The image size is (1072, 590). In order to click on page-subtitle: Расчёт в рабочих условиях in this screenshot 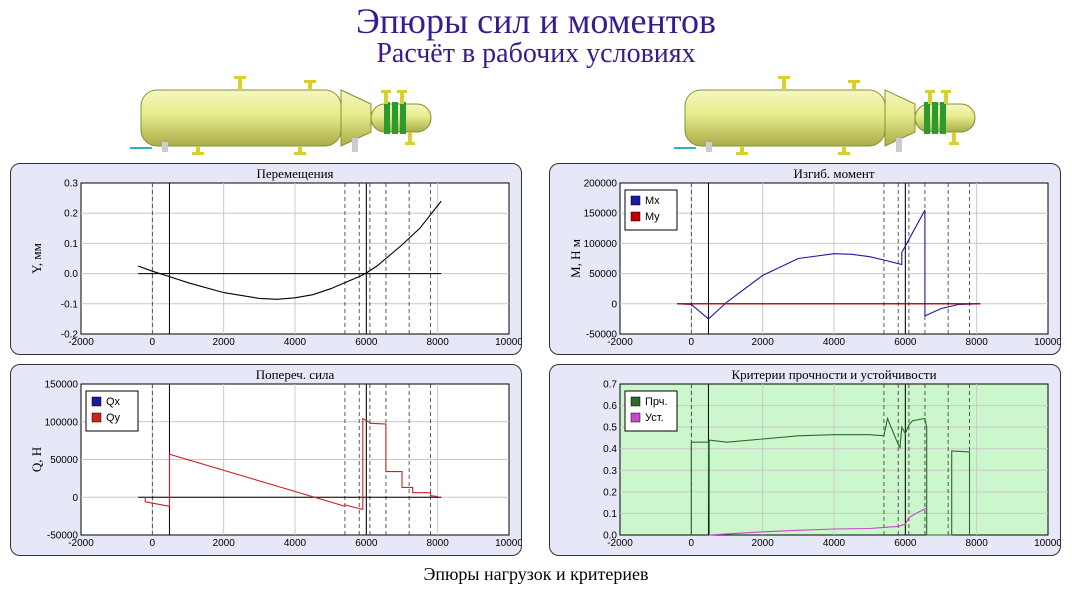, I will do `click(536, 53)`.